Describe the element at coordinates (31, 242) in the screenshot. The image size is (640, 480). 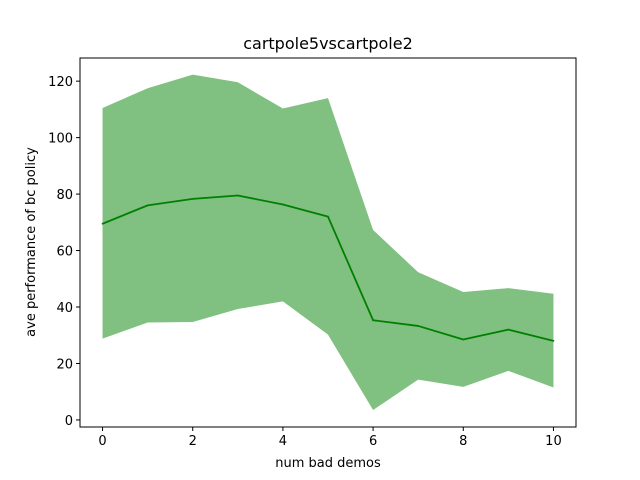
I see `y-axis-title: ave performance of bc policy` at that location.